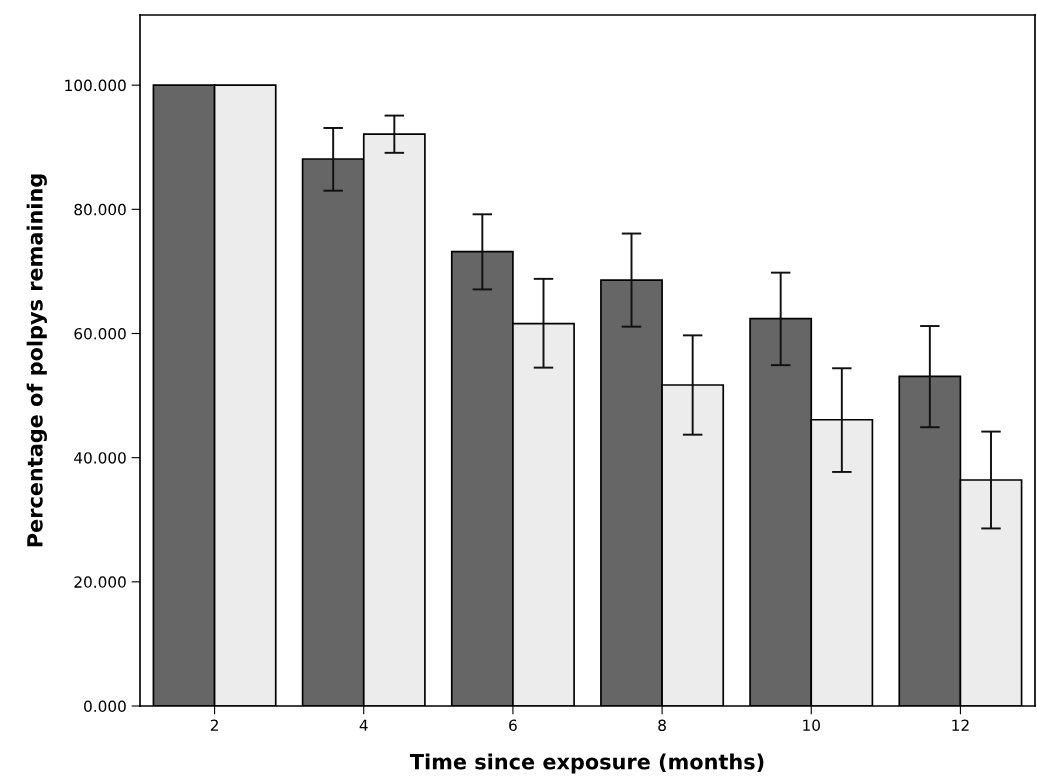 The height and width of the screenshot is (776, 1037). Describe the element at coordinates (36, 360) in the screenshot. I see `y-axis-title: Percentage of polpys remaining` at that location.